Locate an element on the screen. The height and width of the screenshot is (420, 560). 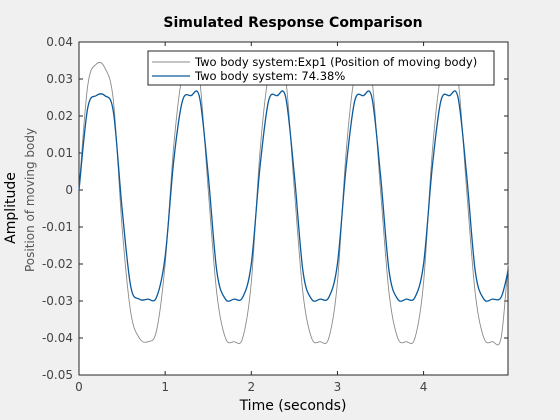
y-tick-label: -0.04 is located at coordinates (57, 338).